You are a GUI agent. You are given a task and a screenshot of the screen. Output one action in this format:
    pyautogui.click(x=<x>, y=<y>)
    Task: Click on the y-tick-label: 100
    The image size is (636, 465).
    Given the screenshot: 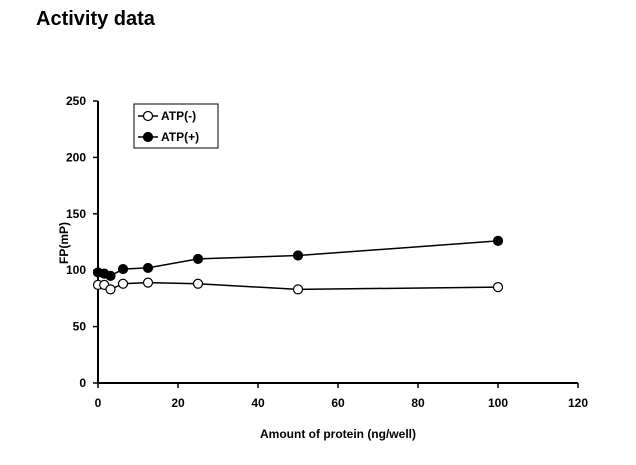 What is the action you would take?
    pyautogui.click(x=76, y=270)
    